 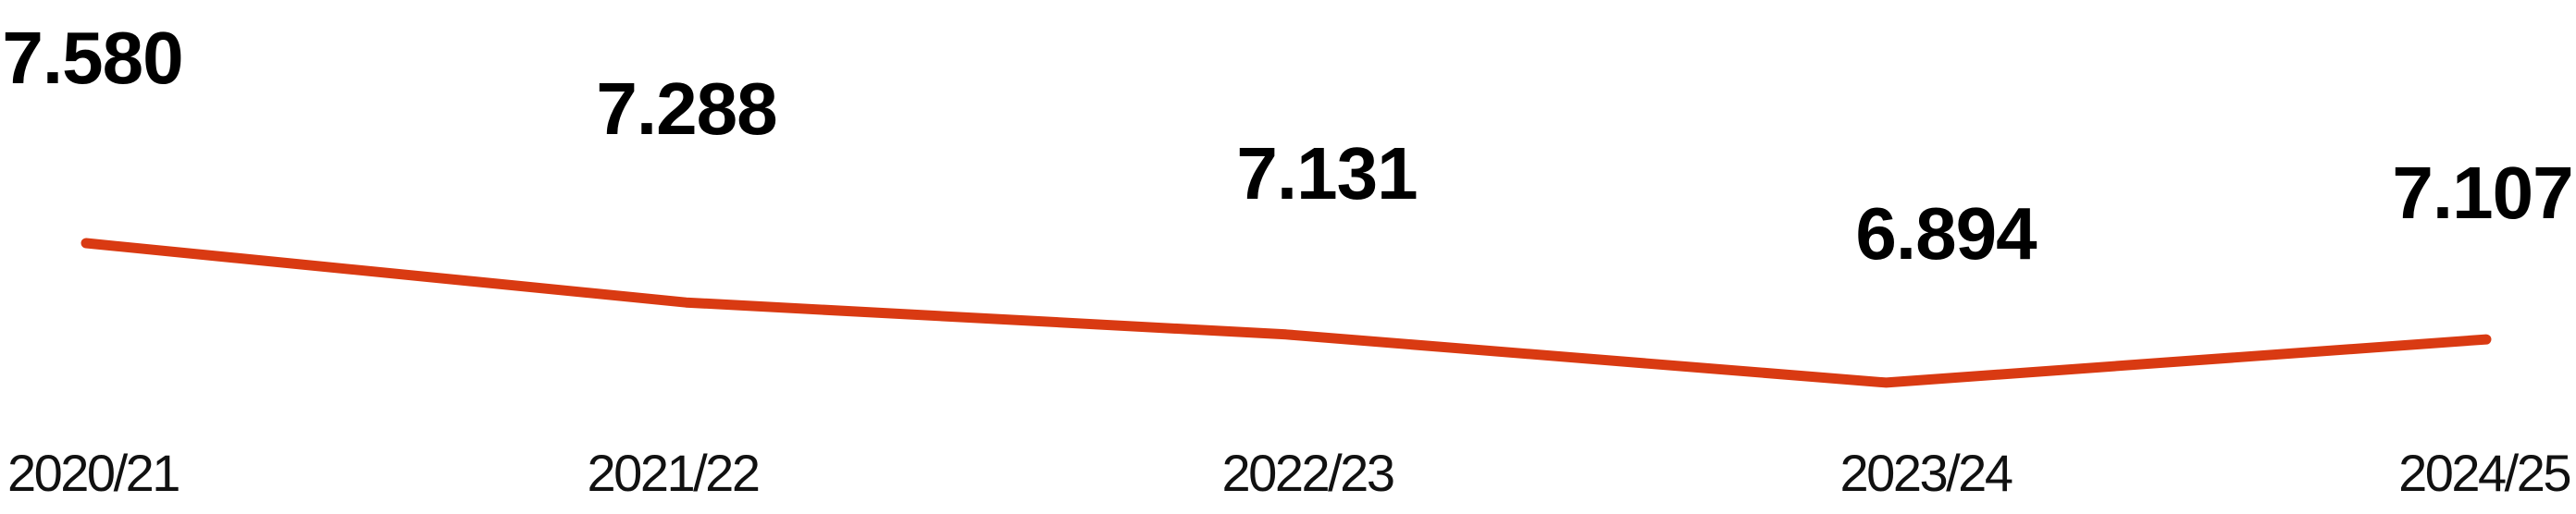 I want to click on value-label-2021-22: 7.288, so click(x=686, y=108).